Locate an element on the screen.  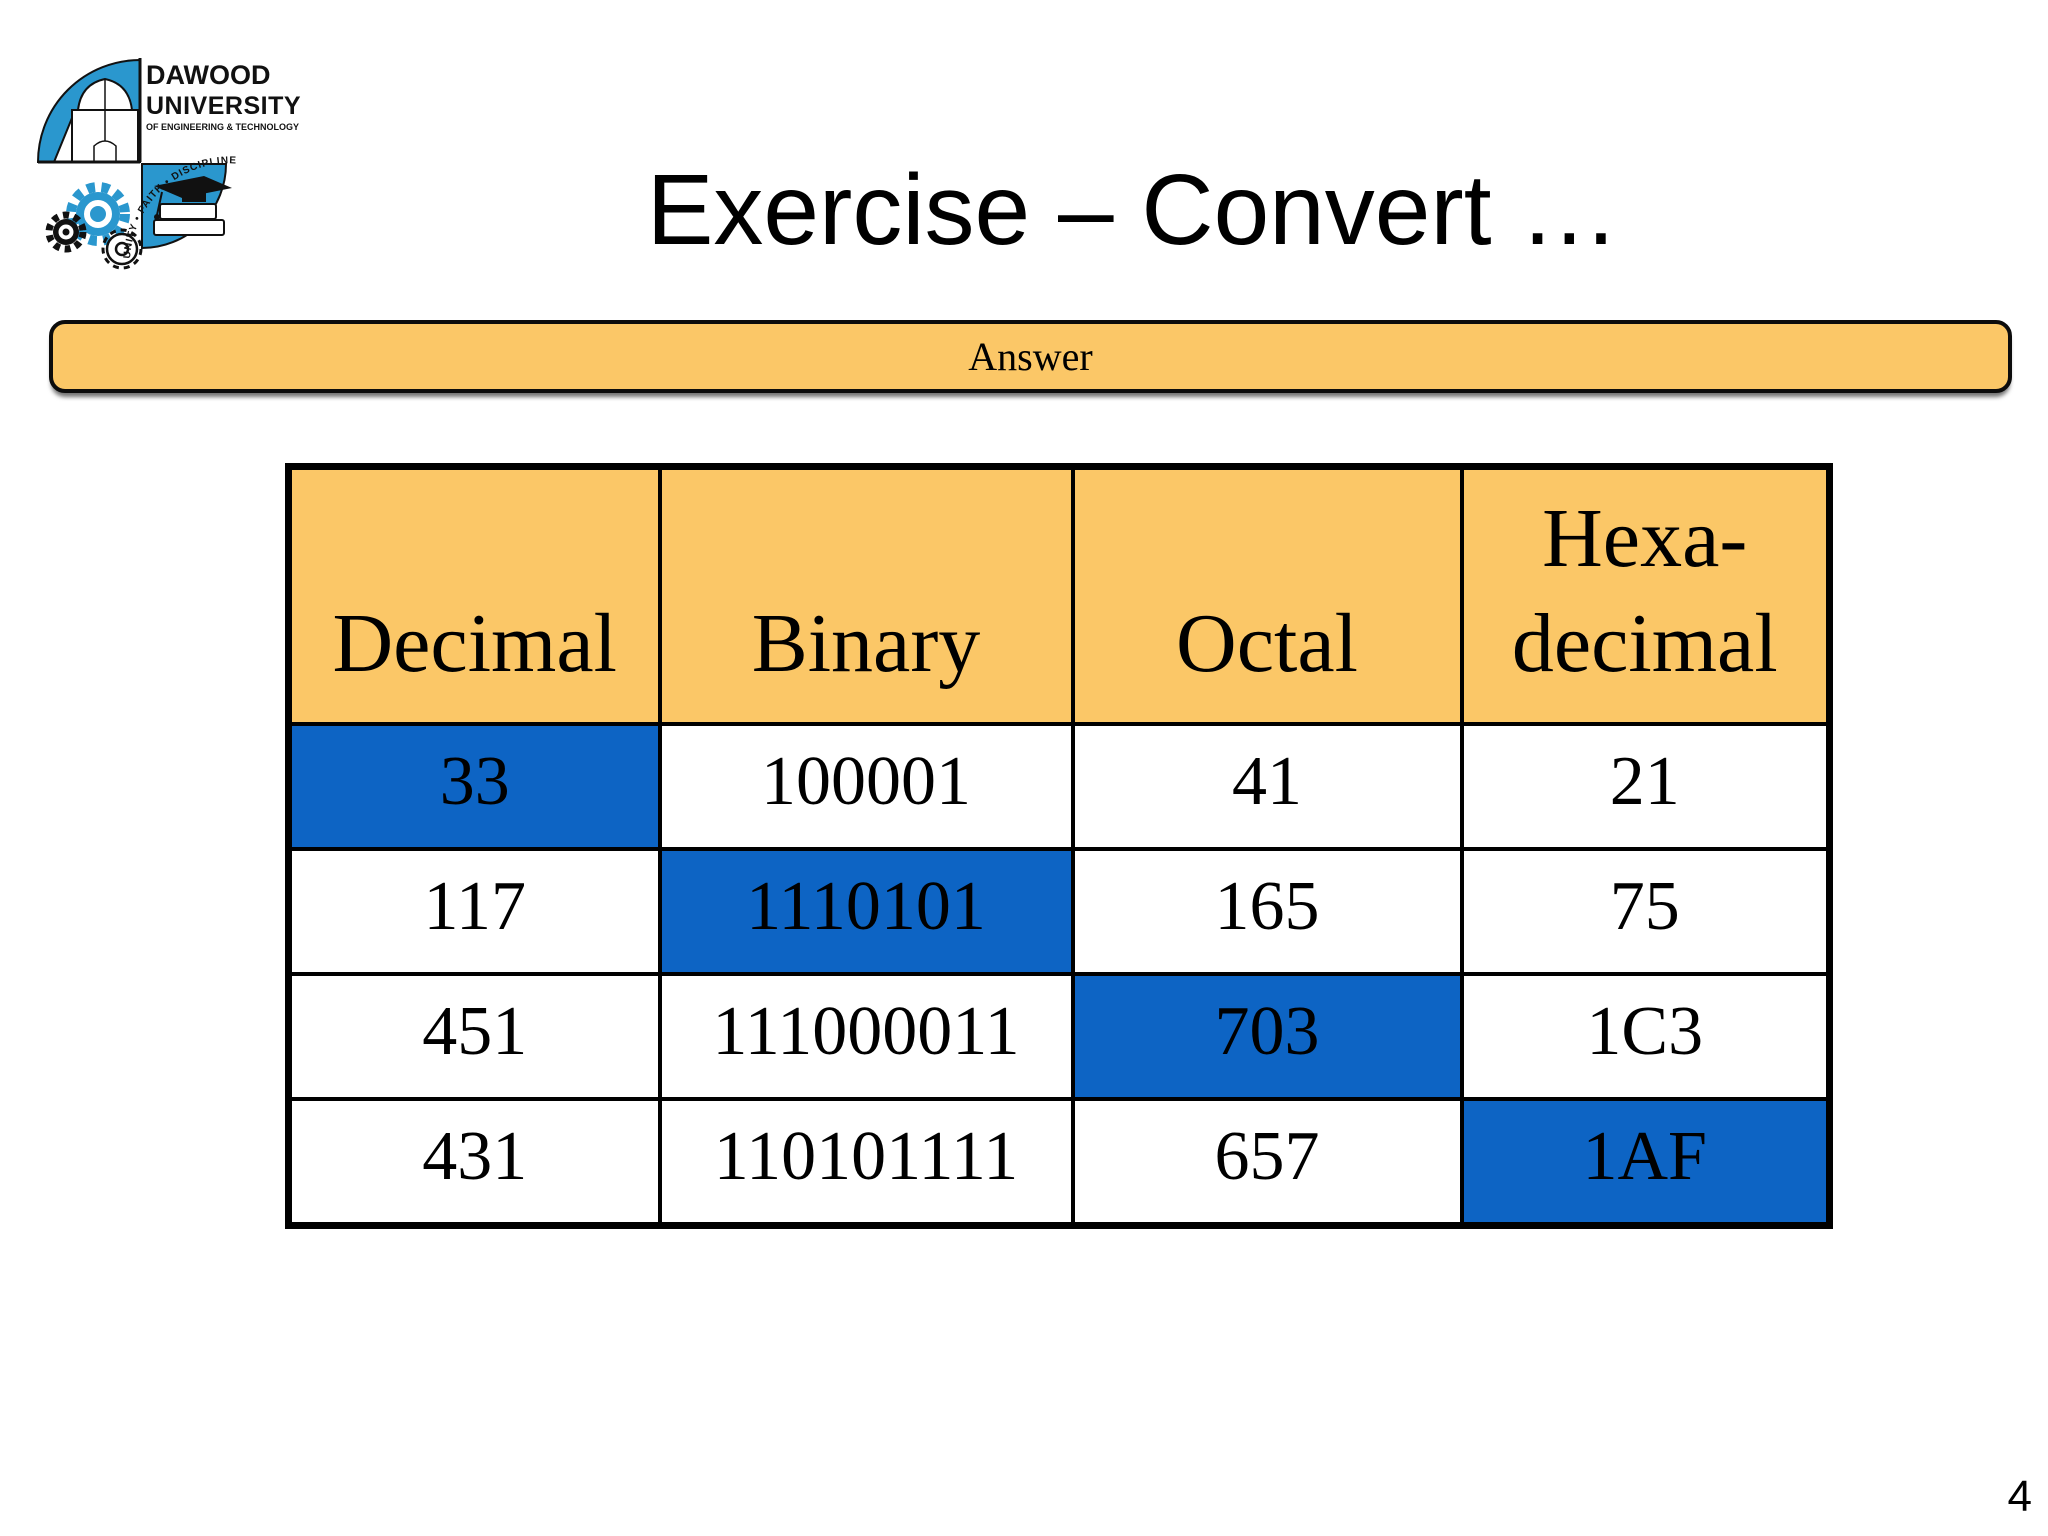
table-row: 33 100001 41 21 is located at coordinates (1059, 786).